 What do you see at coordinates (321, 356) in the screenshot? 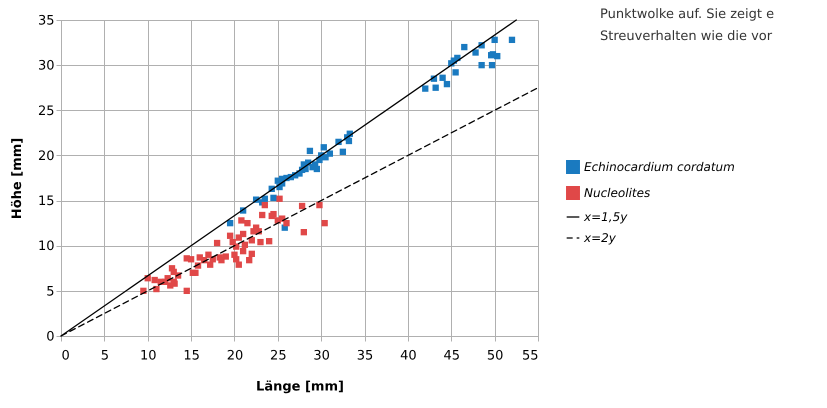
I see `x-tick-label: 30` at bounding box center [321, 356].